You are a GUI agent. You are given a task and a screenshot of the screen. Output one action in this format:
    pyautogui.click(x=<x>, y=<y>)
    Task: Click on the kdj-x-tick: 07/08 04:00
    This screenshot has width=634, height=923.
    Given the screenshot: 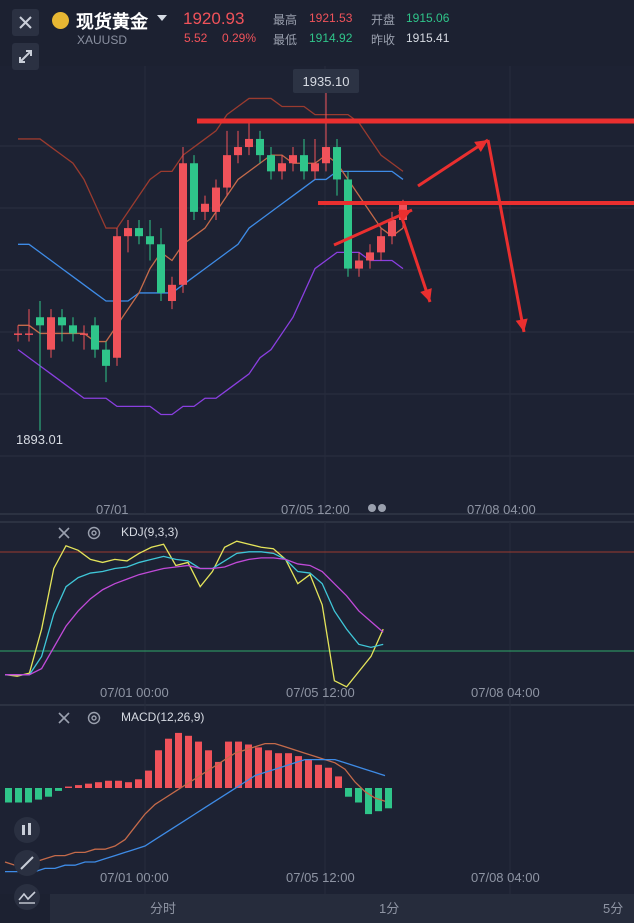 What is the action you would take?
    pyautogui.click(x=505, y=692)
    